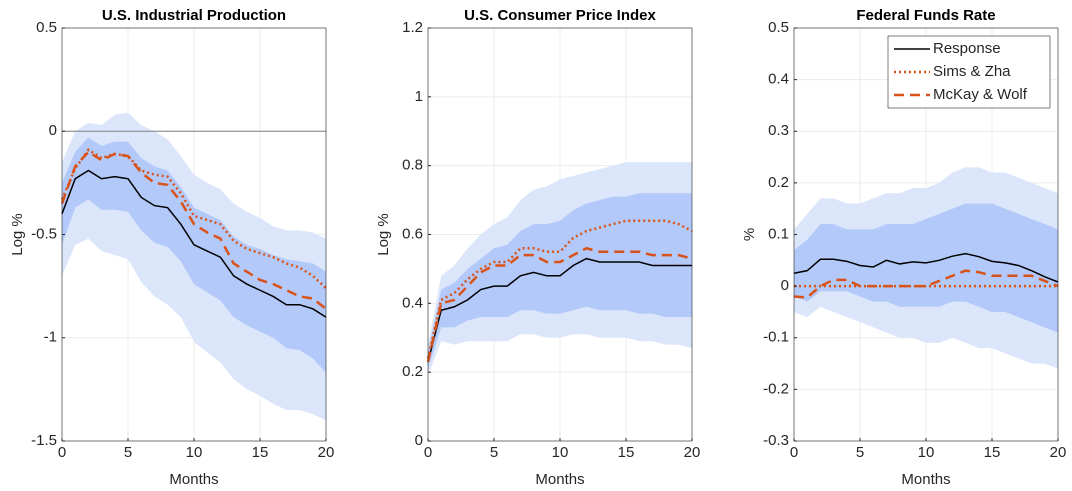  What do you see at coordinates (972, 71) in the screenshot?
I see `legend-label: Sims & Zha` at bounding box center [972, 71].